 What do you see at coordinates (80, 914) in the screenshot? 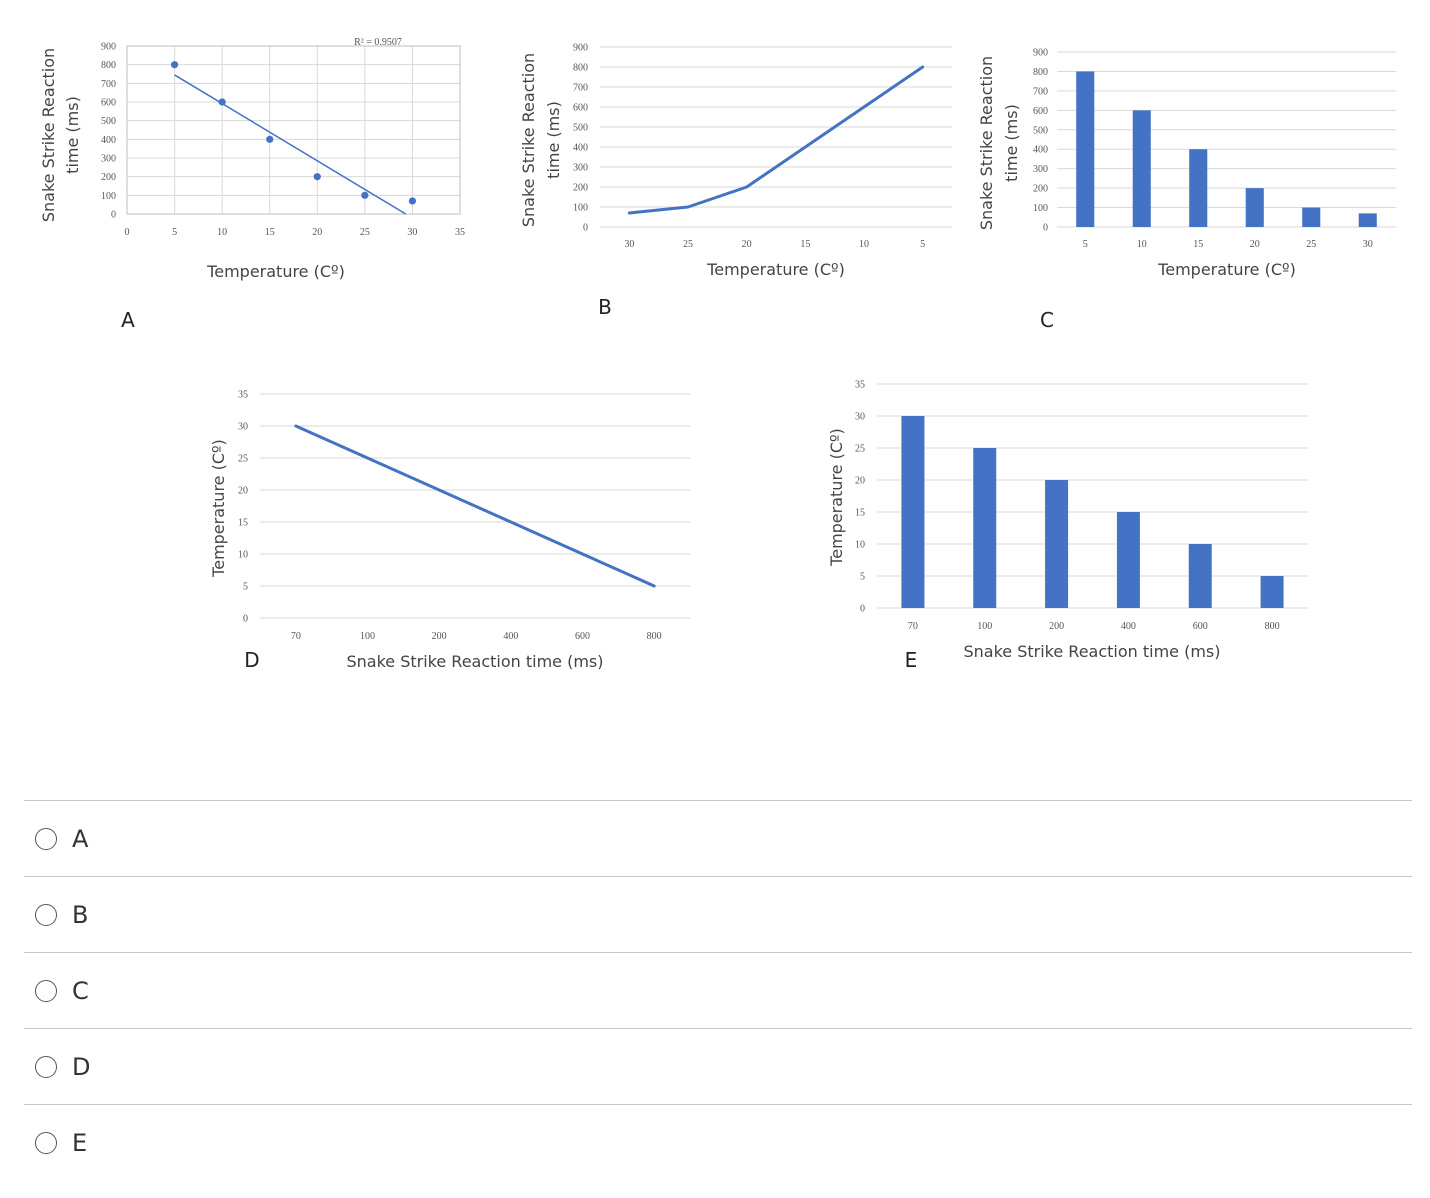
I see `option-label: B` at bounding box center [80, 914].